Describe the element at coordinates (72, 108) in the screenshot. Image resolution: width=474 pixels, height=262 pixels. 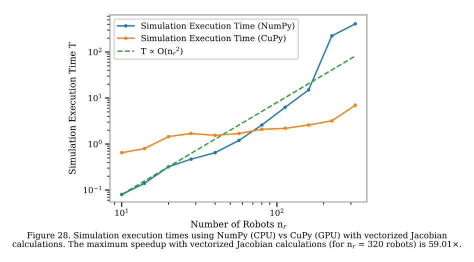
I see `y-axis-title: Simulation Execution Time T` at that location.